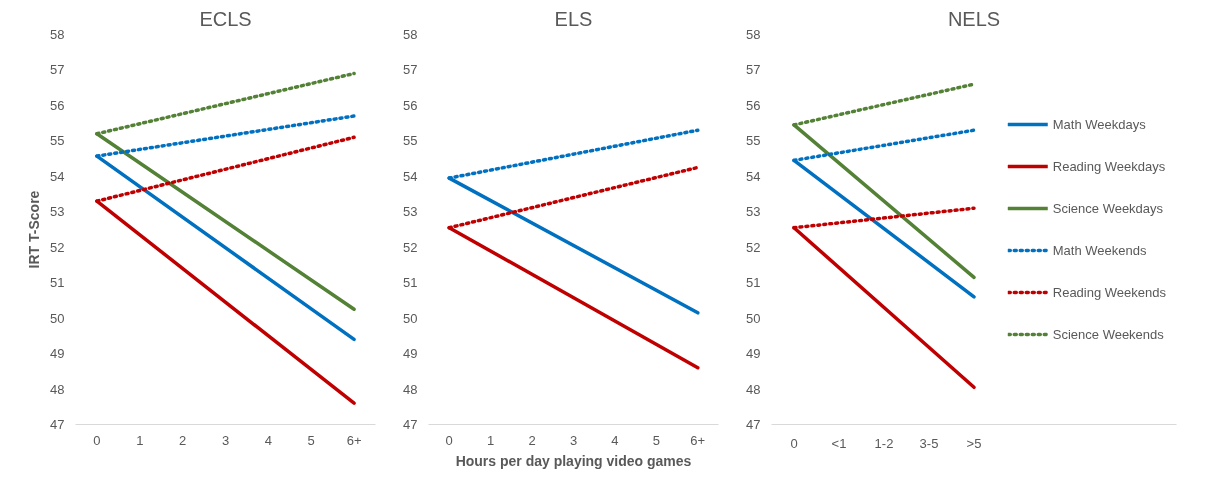 The width and height of the screenshot is (1219, 500). What do you see at coordinates (1099, 250) in the screenshot?
I see `legend-label: Math Weekends` at bounding box center [1099, 250].